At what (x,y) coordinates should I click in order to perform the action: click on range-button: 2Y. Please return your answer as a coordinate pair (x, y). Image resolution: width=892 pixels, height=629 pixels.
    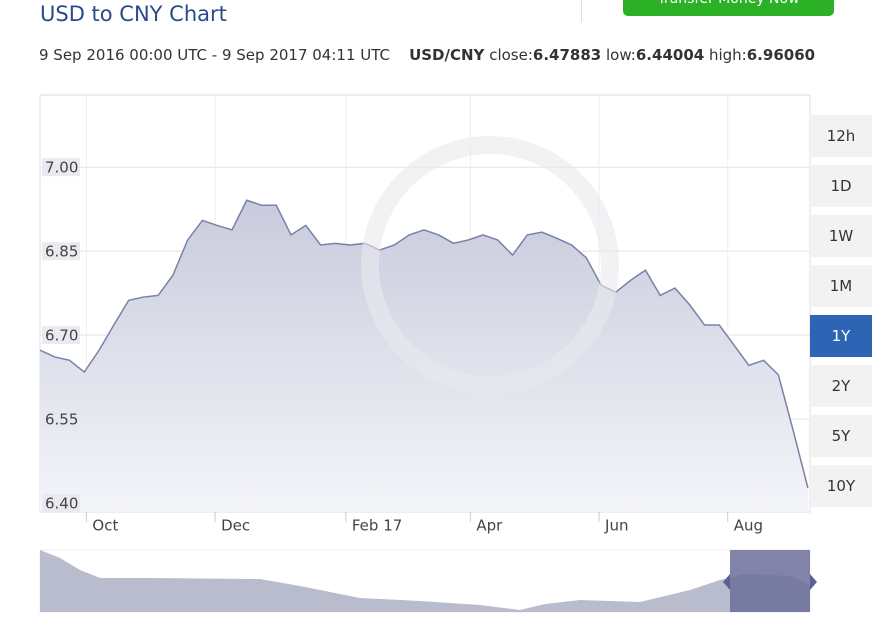
    Looking at the image, I should click on (841, 386).